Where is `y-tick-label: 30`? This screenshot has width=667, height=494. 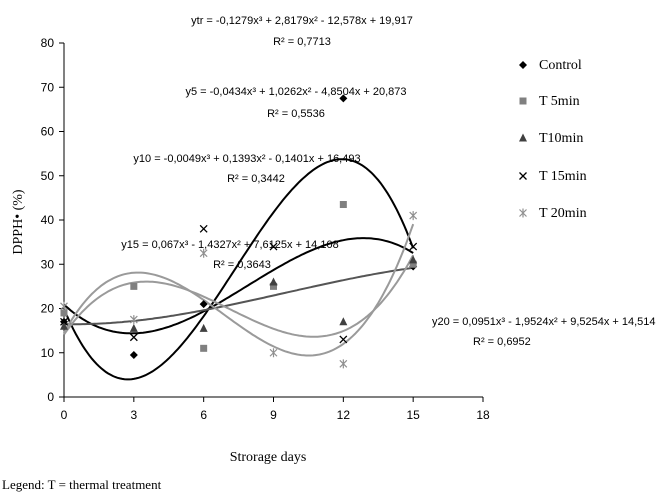
y-tick-label: 30 is located at coordinates (48, 264).